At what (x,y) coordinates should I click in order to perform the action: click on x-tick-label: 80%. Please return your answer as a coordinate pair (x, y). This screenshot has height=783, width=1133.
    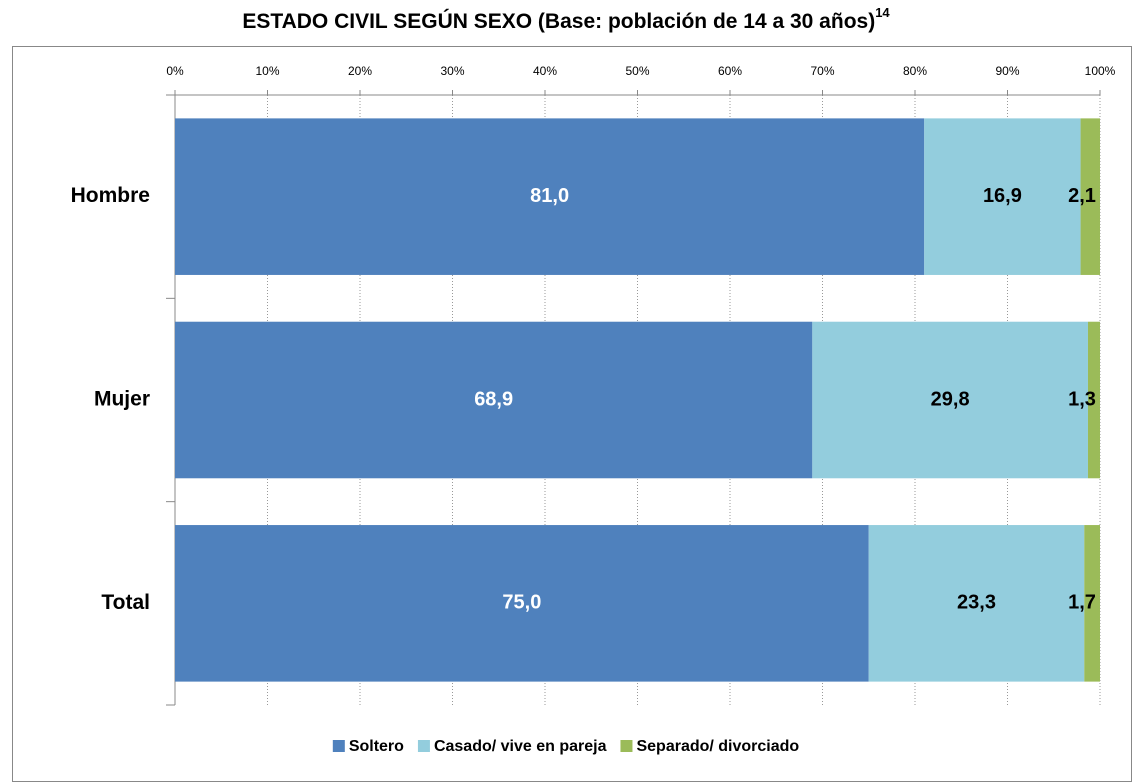
    Looking at the image, I should click on (915, 71).